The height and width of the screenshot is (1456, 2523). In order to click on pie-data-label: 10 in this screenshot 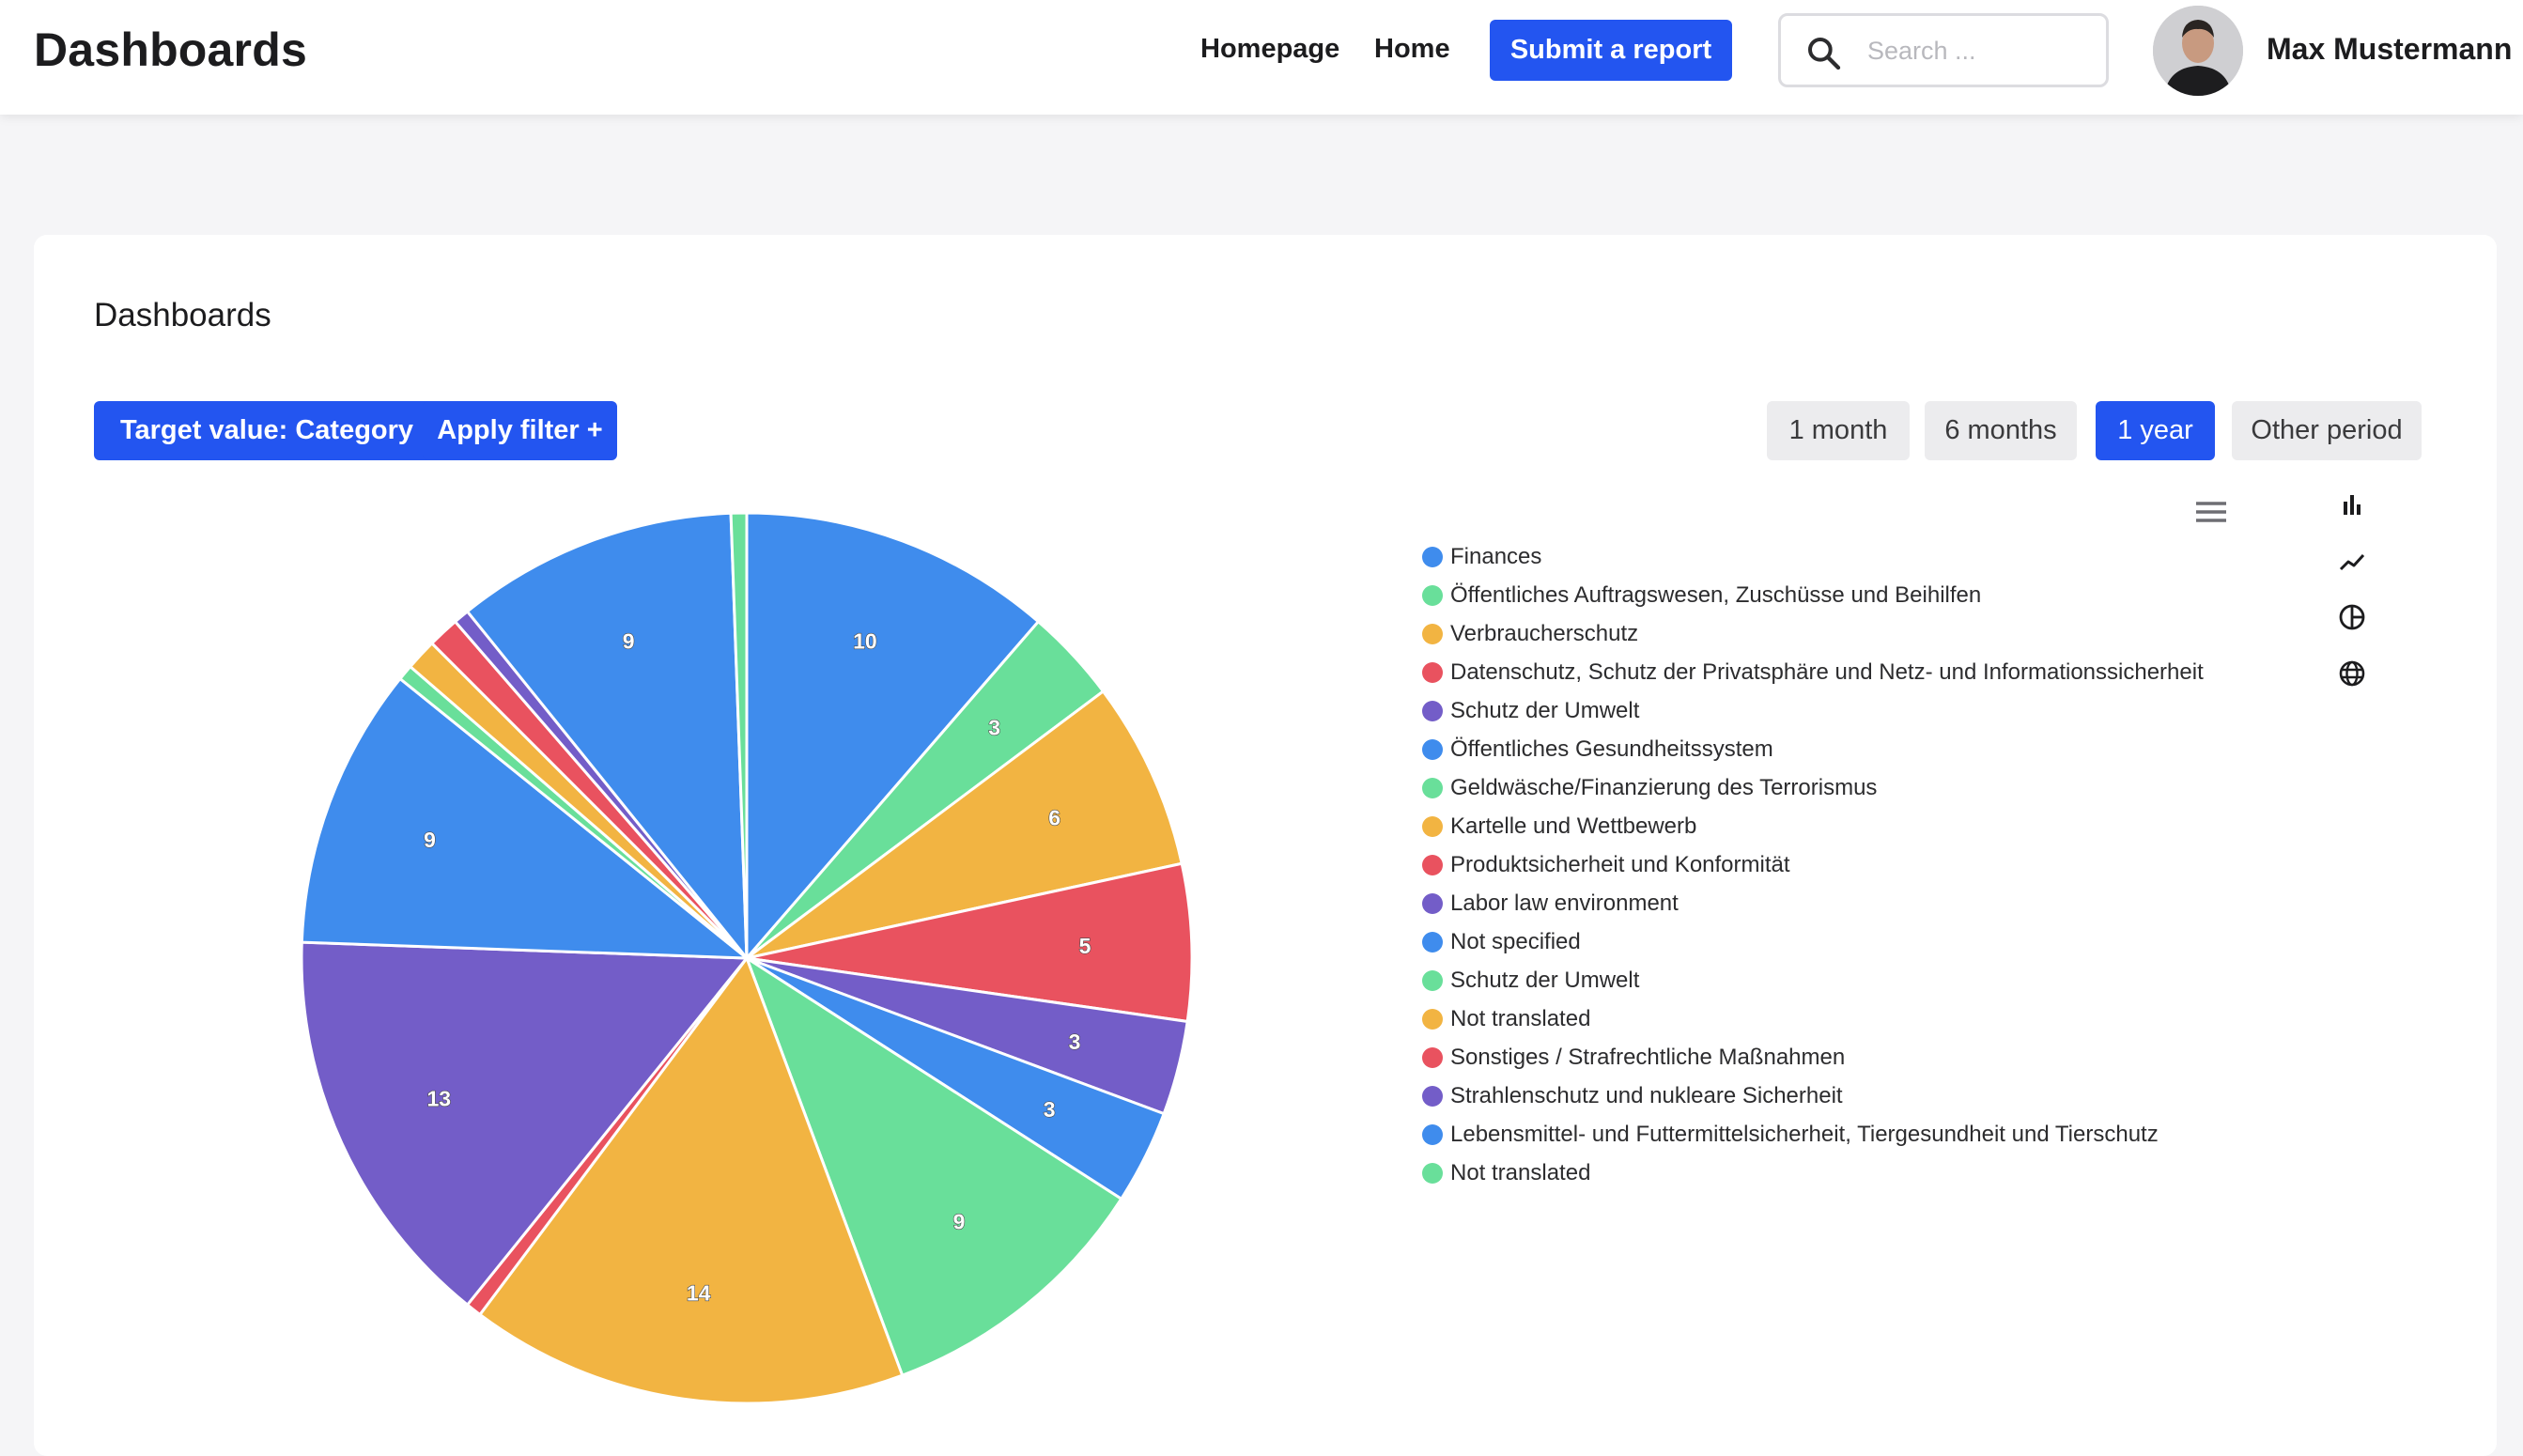, I will do `click(865, 640)`.